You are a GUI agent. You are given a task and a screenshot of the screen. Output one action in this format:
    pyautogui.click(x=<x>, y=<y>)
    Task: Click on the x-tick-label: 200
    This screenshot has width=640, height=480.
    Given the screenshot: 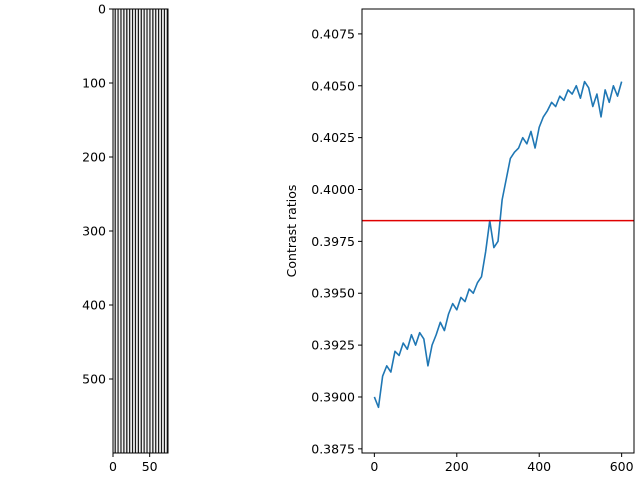 What is the action you would take?
    pyautogui.click(x=457, y=466)
    